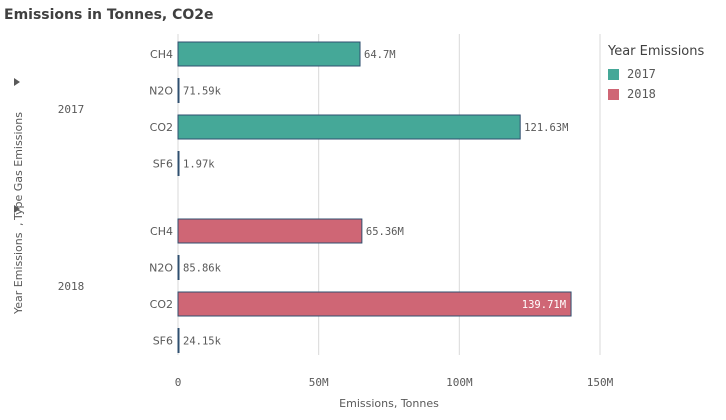 This screenshot has height=420, width=726. I want to click on y-axis-label: Year Emissions , Type Gas Emissions, so click(18, 213).